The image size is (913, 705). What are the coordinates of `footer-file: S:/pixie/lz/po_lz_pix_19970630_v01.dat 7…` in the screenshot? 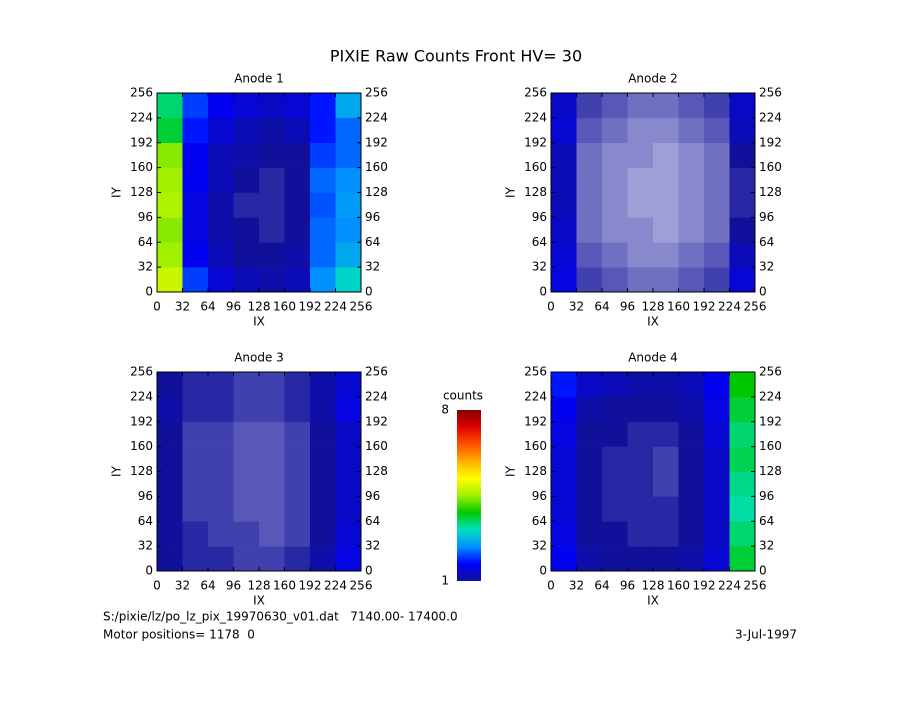 It's located at (280, 617).